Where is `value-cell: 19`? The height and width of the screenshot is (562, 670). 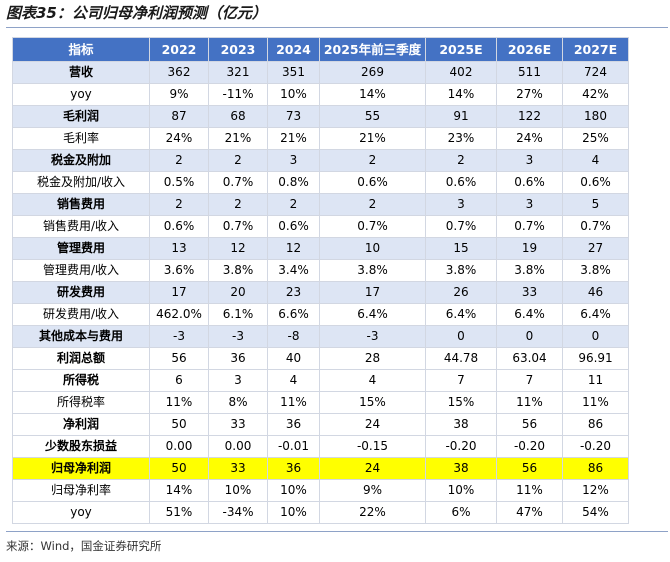 value-cell: 19 is located at coordinates (529, 248).